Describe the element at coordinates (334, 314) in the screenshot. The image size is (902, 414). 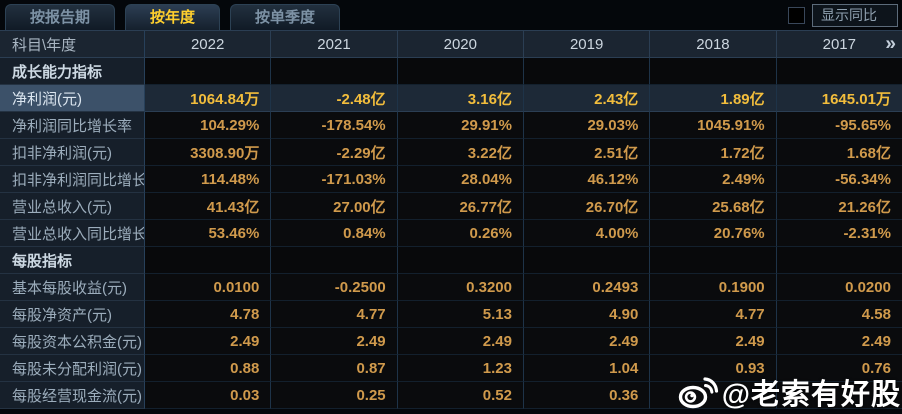
I see `value-cell-2021: 4.77` at that location.